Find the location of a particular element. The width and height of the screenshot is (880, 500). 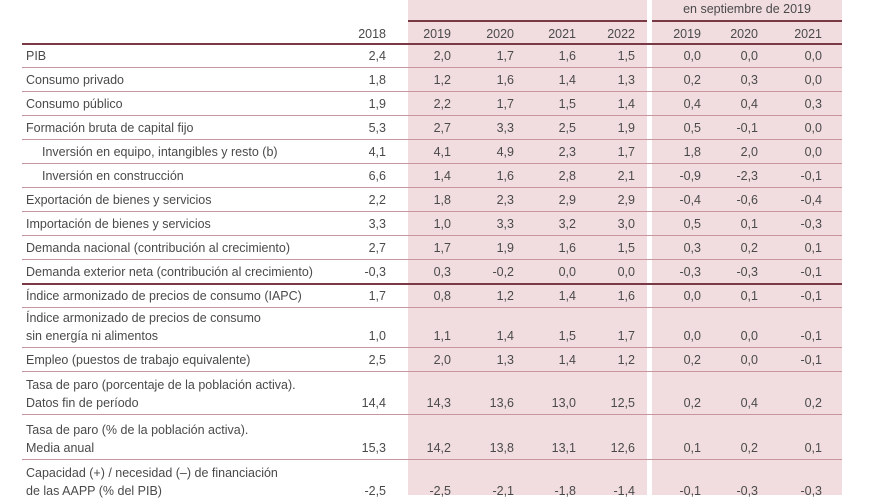

table-cell-value: 2,2 is located at coordinates (377, 200).